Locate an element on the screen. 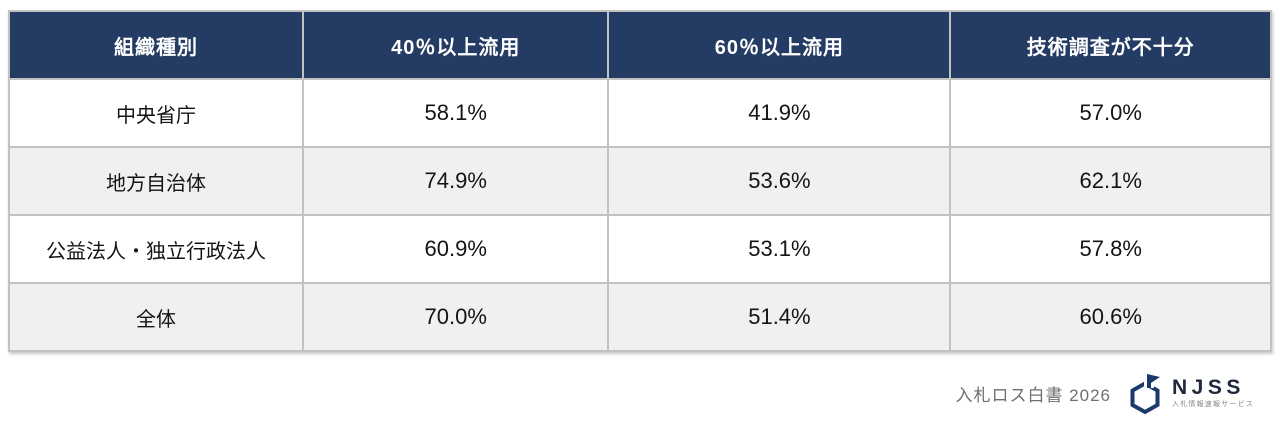 The height and width of the screenshot is (422, 1280). footer: 入札ロス白書 2026 NJSS 入札情報速報サービス is located at coordinates (1104, 393).